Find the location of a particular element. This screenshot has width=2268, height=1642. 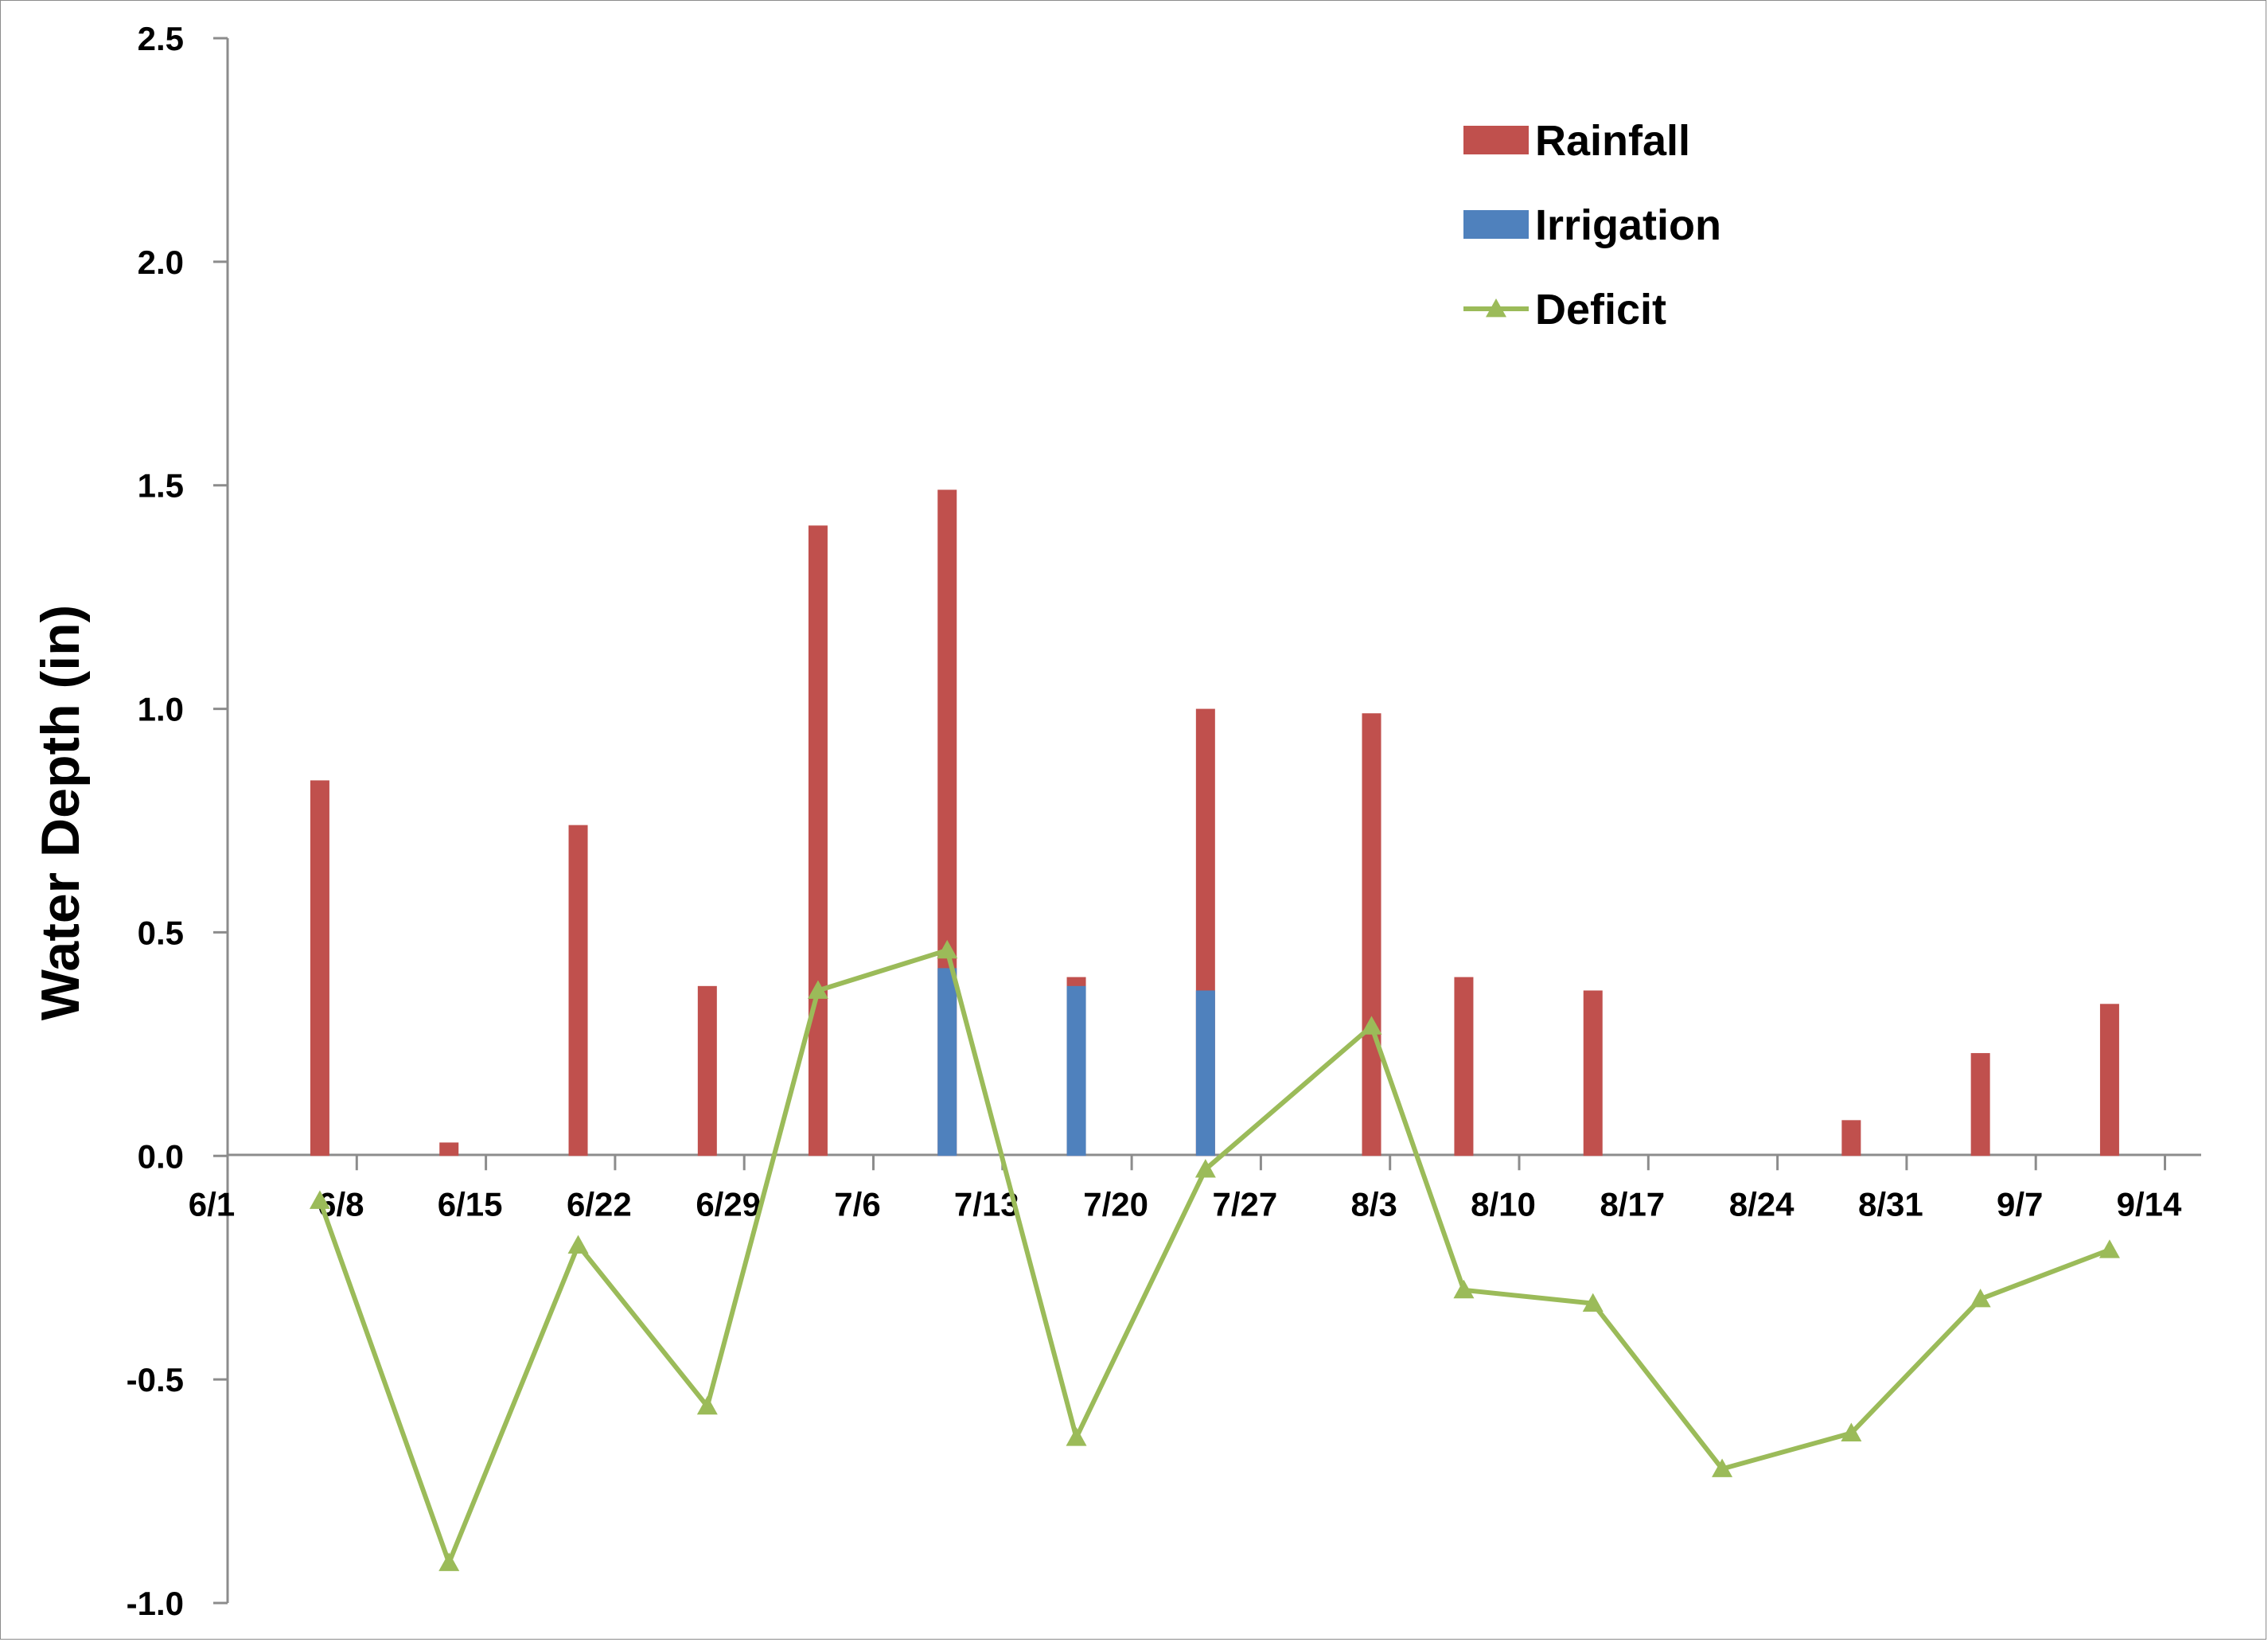

x-tick-label: 8/10 is located at coordinates (1503, 1204).